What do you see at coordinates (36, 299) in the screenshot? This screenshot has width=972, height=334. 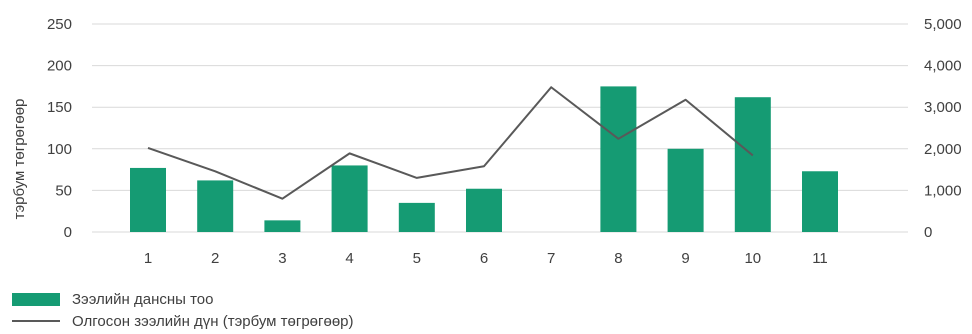 I see `legend-swatch-bar` at bounding box center [36, 299].